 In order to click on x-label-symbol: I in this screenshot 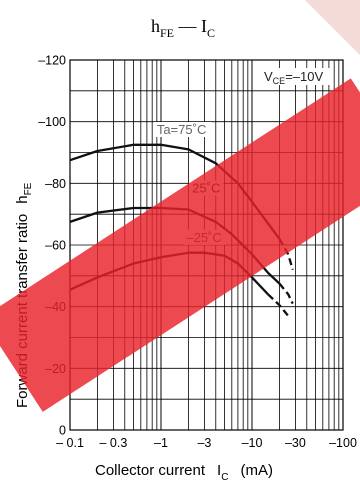, I will do `click(219, 470)`.